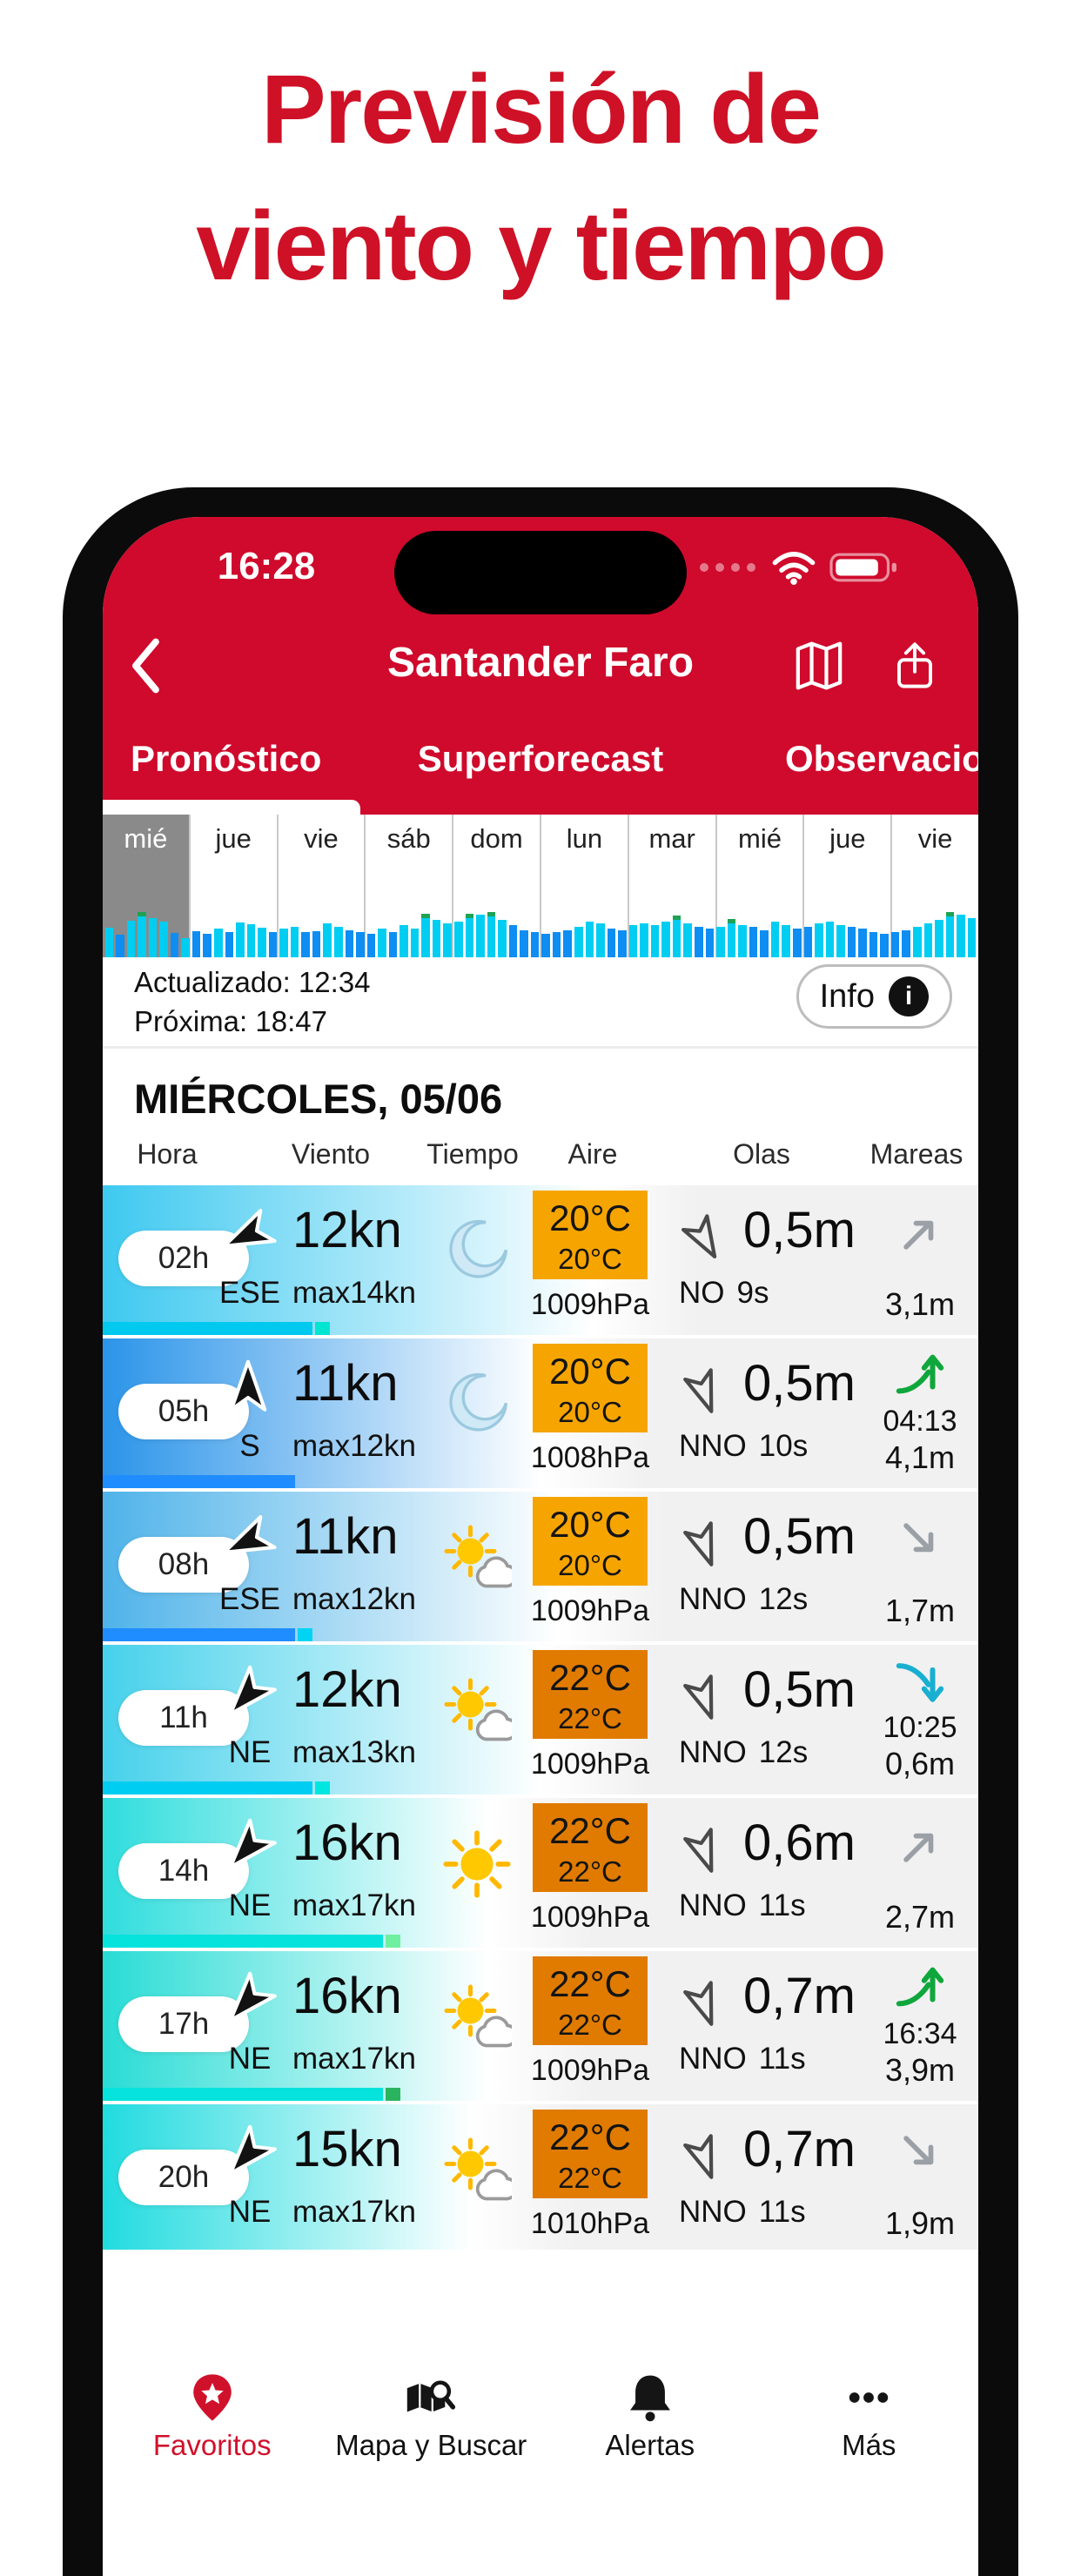 This screenshot has width=1081, height=2576. What do you see at coordinates (761, 886) in the screenshot?
I see `day-tab-mié: mié` at bounding box center [761, 886].